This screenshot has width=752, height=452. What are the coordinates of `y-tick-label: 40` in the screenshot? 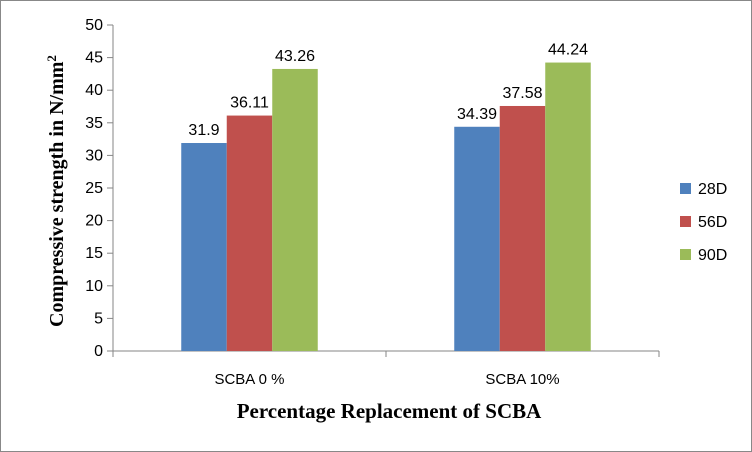 It's located at (94, 90).